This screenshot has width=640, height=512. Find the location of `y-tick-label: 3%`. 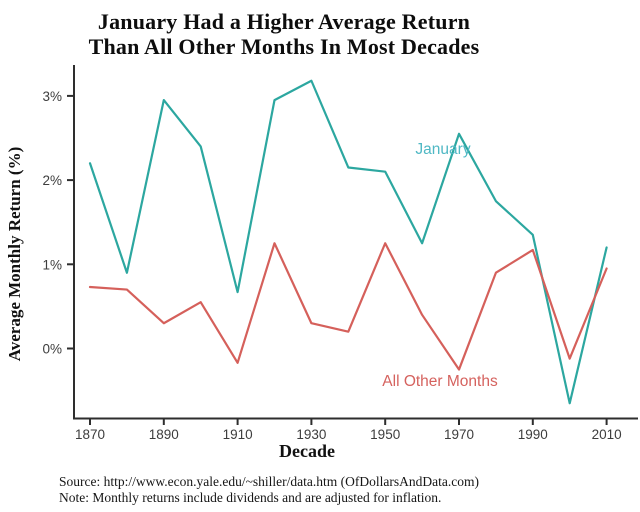

y-tick-label: 3% is located at coordinates (52, 96).